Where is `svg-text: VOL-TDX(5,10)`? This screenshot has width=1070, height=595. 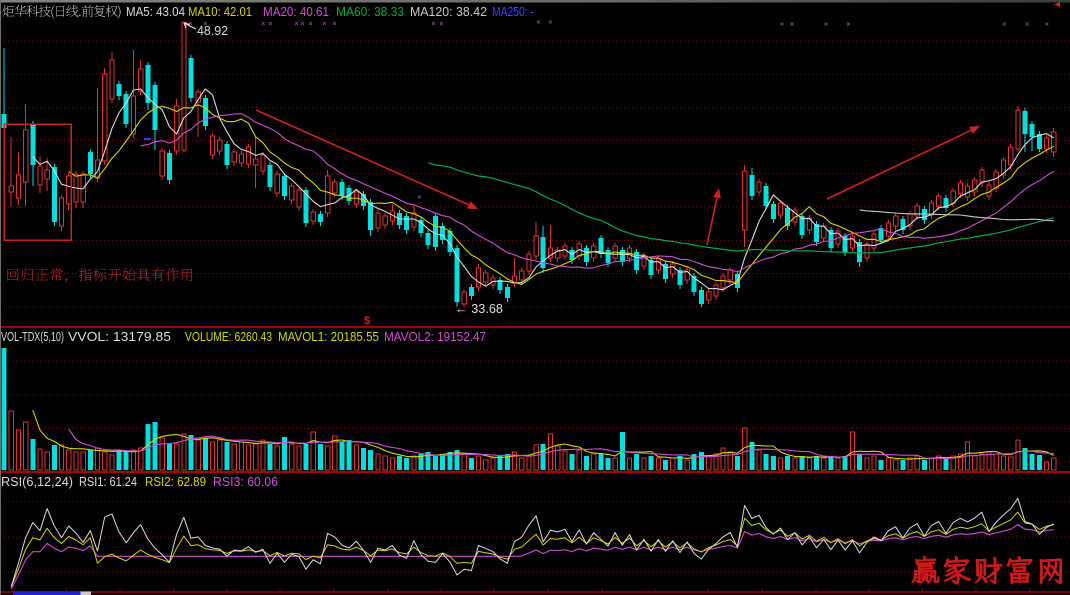
svg-text: VOL-TDX(5,10) is located at coordinates (32, 336).